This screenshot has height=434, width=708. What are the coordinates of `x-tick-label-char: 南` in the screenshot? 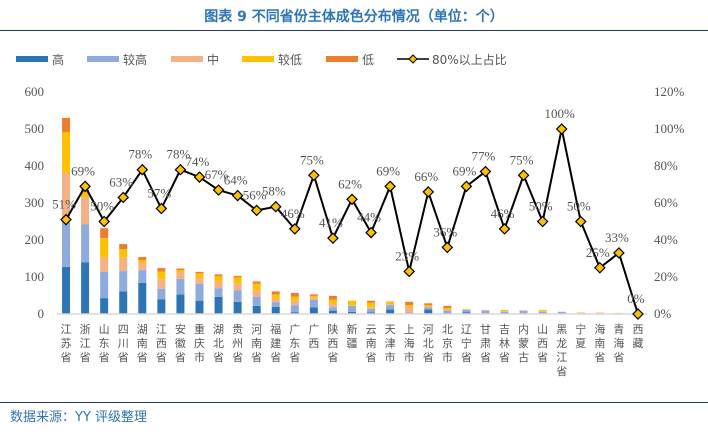 It's located at (256, 343).